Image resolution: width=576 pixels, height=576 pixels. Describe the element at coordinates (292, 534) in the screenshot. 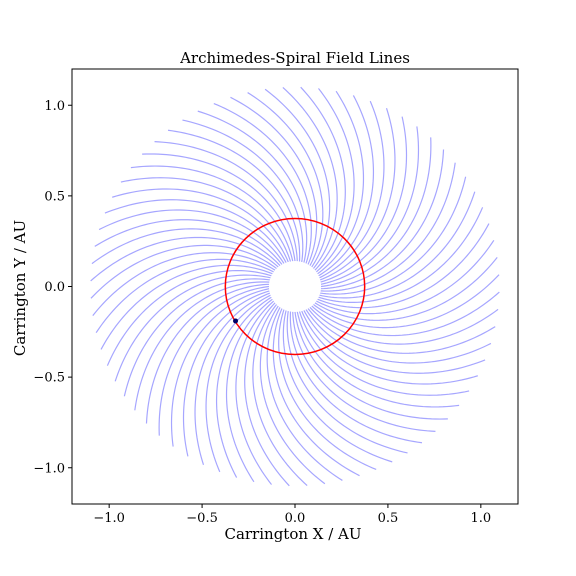

I see `x-axis-label: Carrington X / AU` at that location.